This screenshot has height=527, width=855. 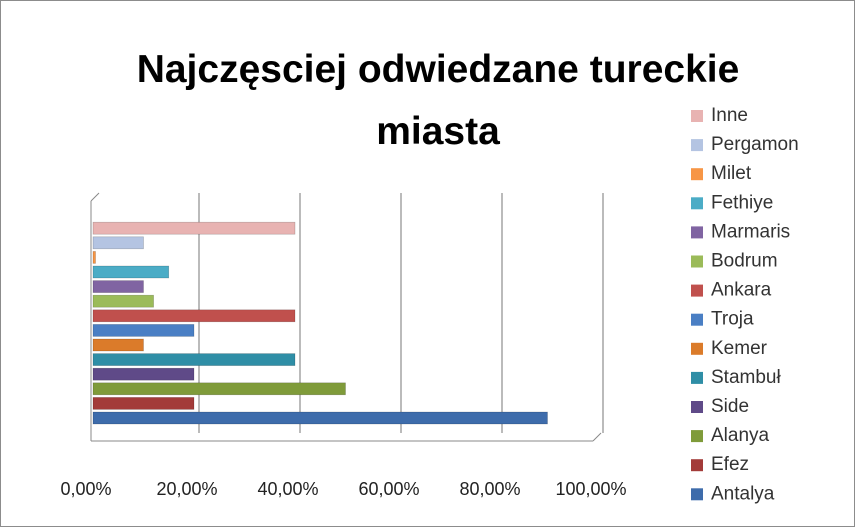 I want to click on x-tick-label: 0,00%, so click(x=85, y=489).